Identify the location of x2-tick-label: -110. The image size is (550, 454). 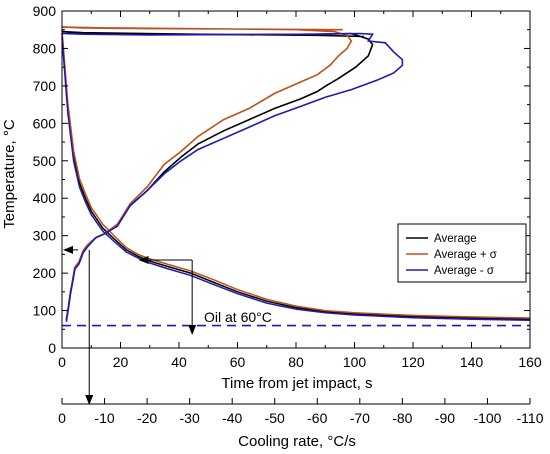
(530, 418).